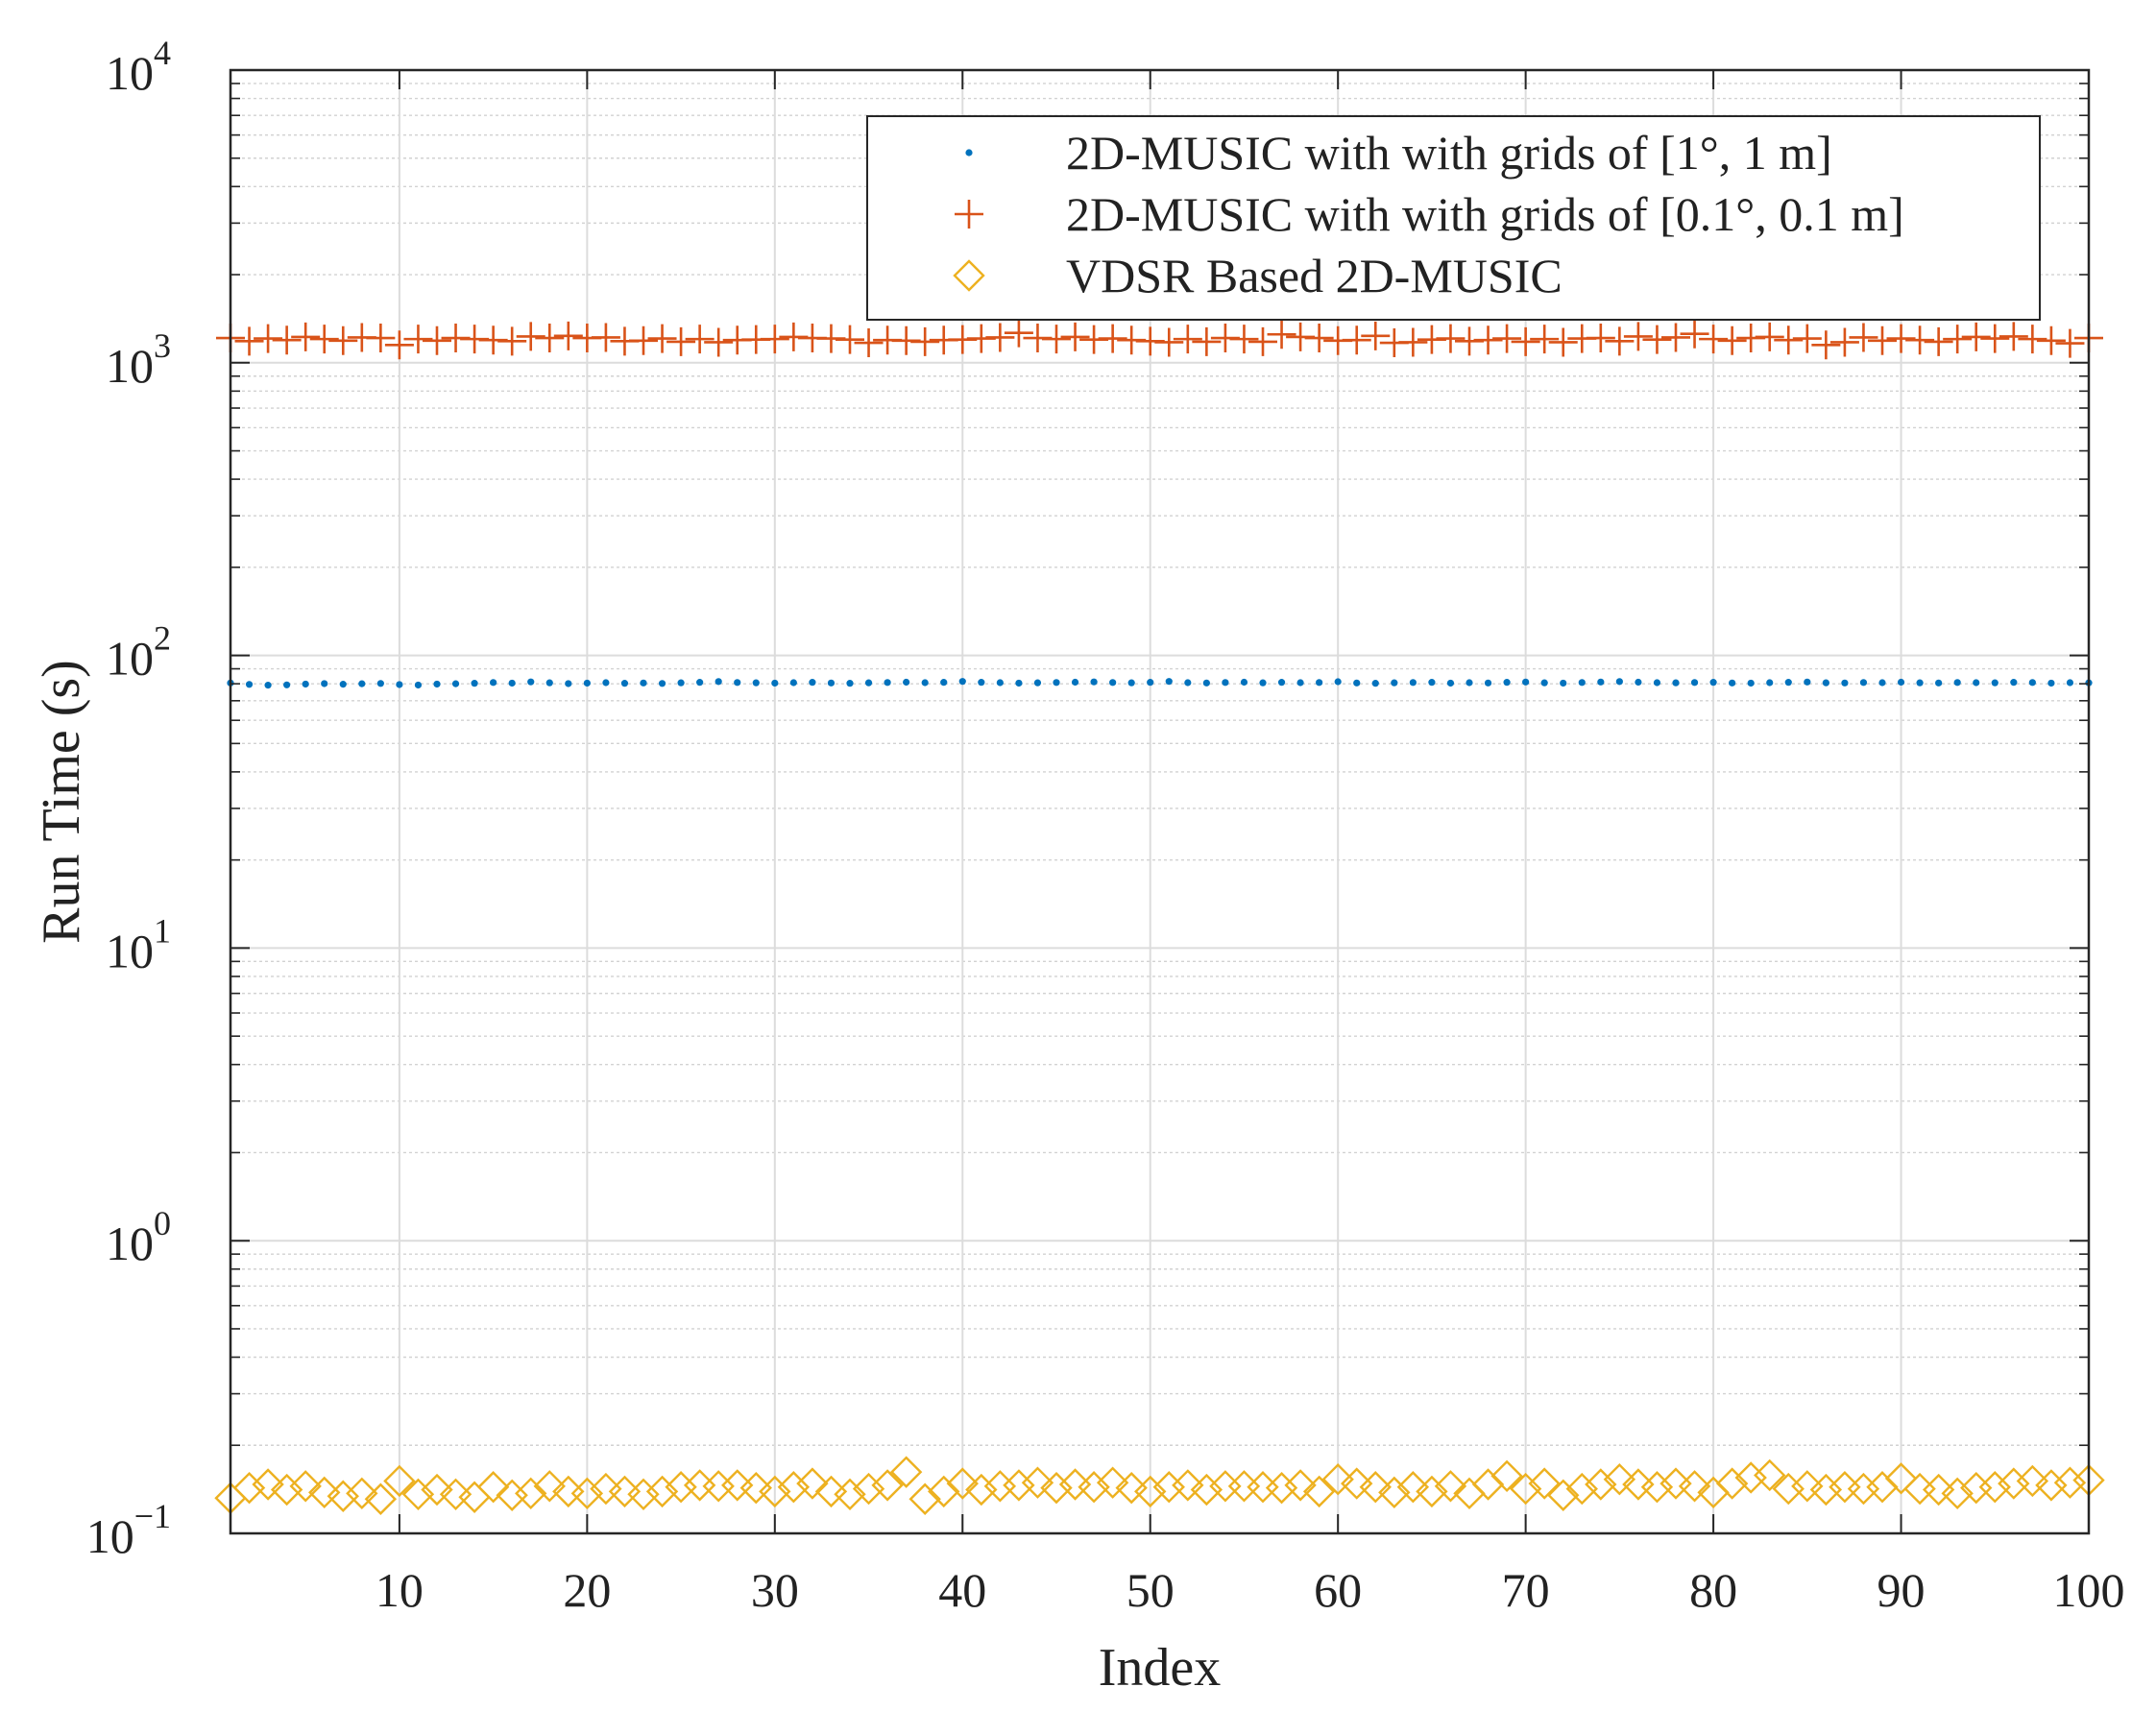 Image resolution: width=2156 pixels, height=1711 pixels. Describe the element at coordinates (1150, 1590) in the screenshot. I see `x-tick-label: 50` at that location.